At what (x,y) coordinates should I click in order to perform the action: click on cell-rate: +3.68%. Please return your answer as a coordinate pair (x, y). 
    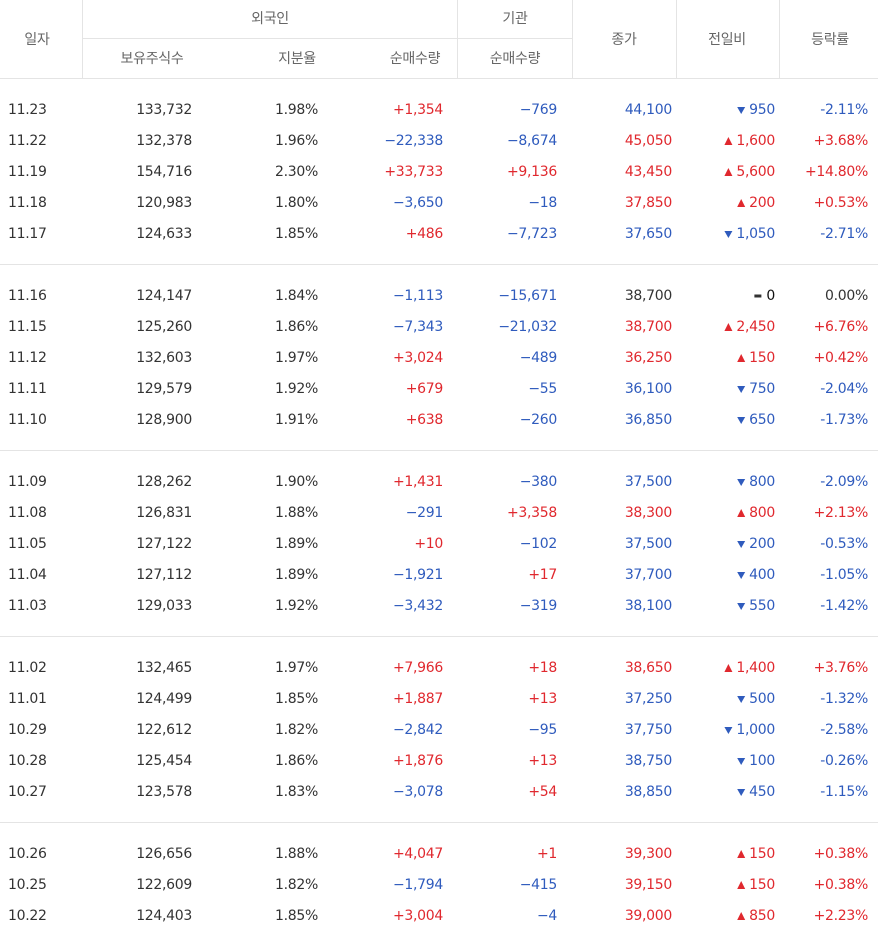
    Looking at the image, I should click on (841, 141).